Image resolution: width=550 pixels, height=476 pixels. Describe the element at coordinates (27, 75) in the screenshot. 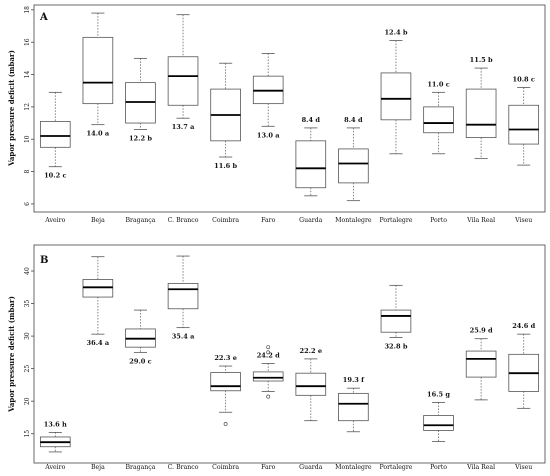

I see `y-tick-label: 14` at that location.